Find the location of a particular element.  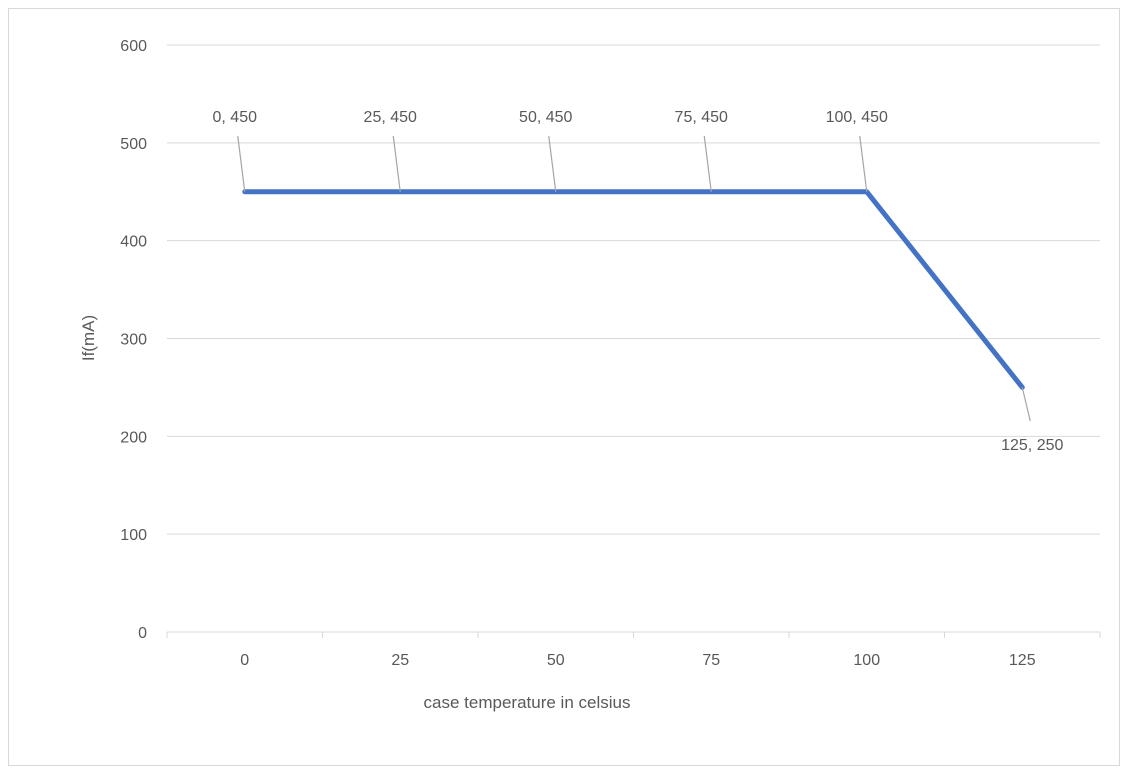

x-tick-label: 50 is located at coordinates (556, 660).